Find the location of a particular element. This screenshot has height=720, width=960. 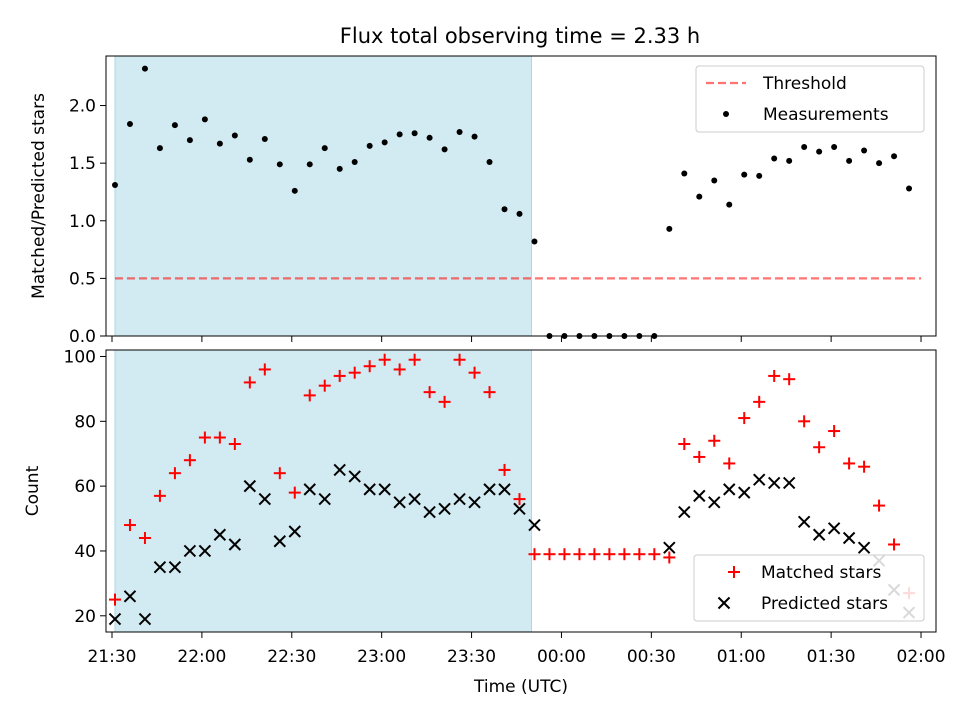

x-axis-label: Time (UTC) is located at coordinates (520, 687).